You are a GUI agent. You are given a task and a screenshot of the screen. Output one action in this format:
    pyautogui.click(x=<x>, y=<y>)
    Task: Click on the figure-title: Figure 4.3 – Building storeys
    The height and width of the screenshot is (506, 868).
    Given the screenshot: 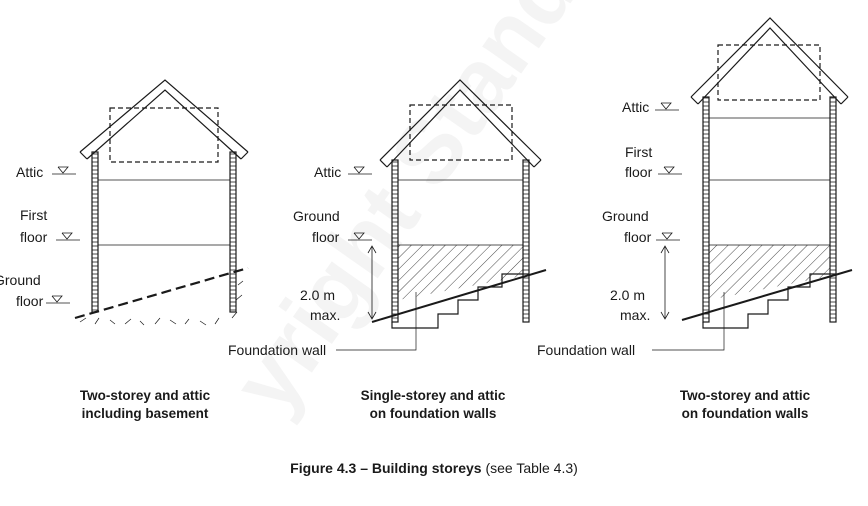 What is the action you would take?
    pyautogui.click(x=386, y=468)
    